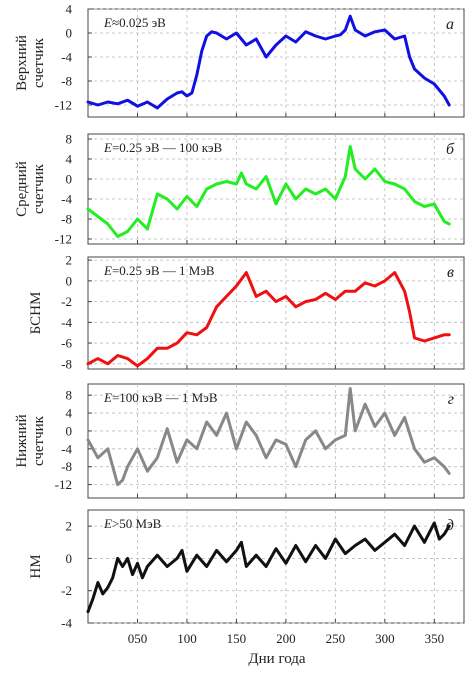 Image resolution: width=472 pixels, height=685 pixels. I want to click on x-tick-label: 200, so click(286, 638).